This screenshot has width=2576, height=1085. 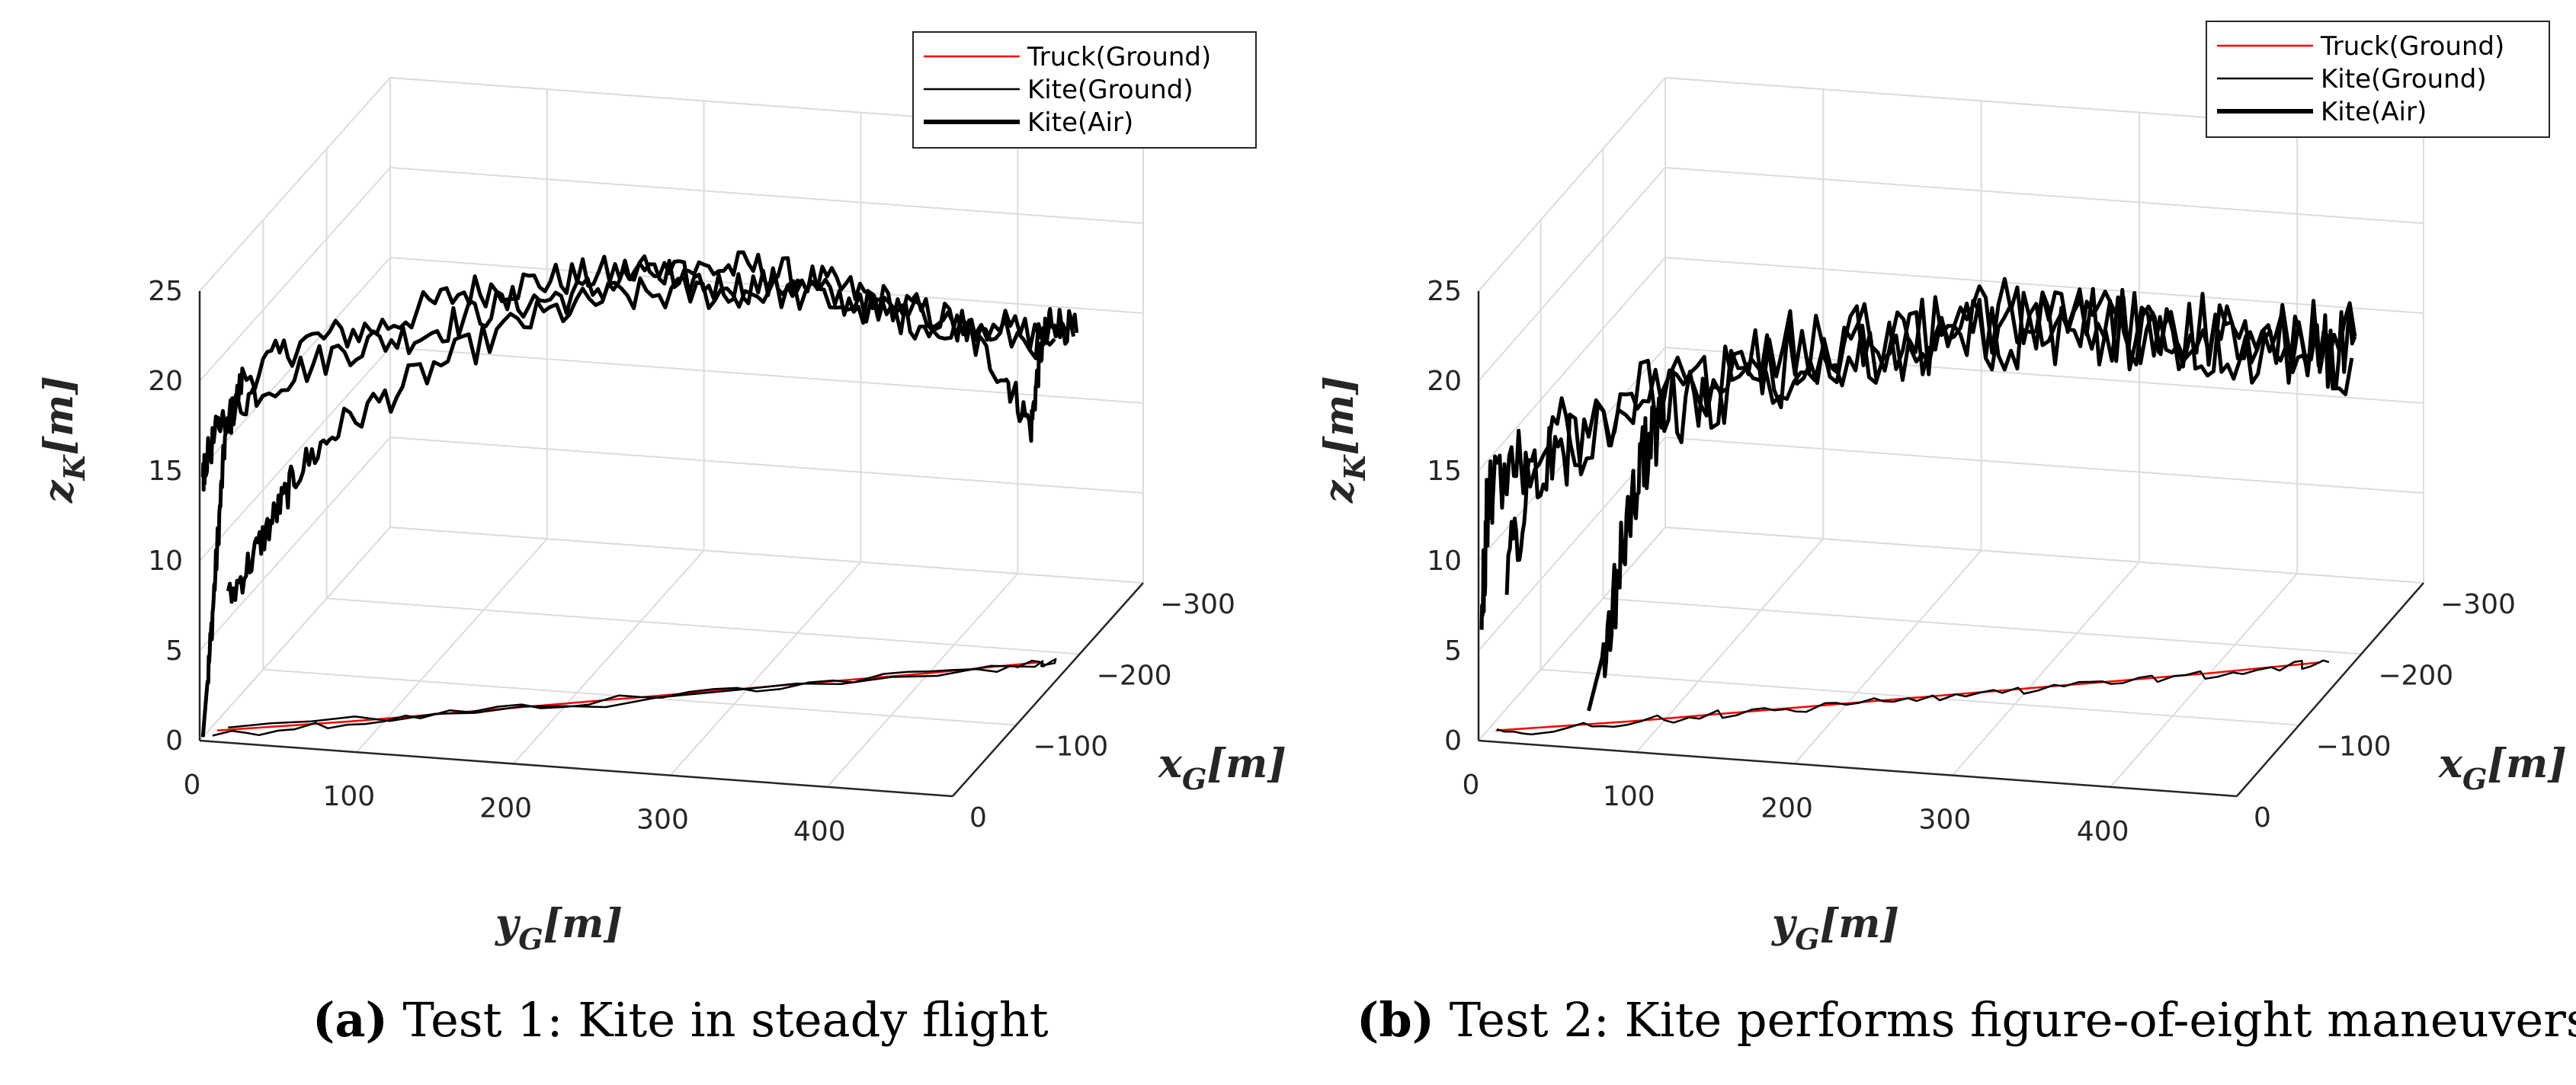 What do you see at coordinates (1395, 1020) in the screenshot?
I see `caption-letter: (b)` at bounding box center [1395, 1020].